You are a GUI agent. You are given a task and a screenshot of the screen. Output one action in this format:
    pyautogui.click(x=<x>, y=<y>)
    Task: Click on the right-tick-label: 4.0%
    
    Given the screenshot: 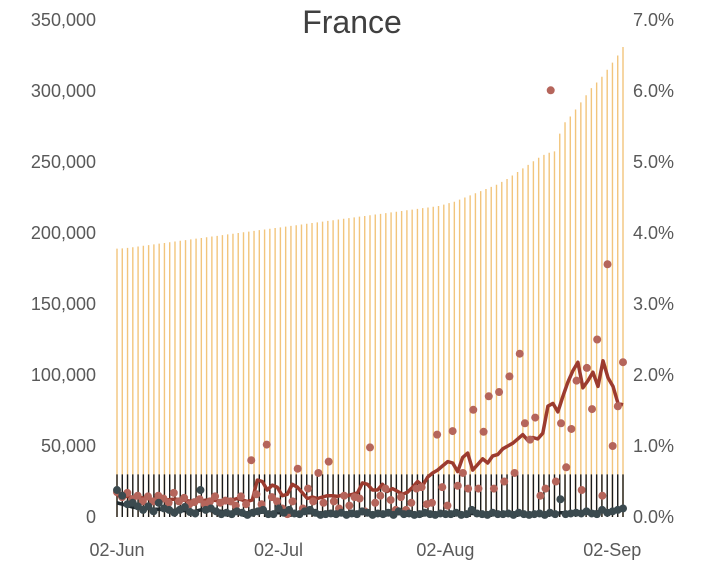 What is the action you would take?
    pyautogui.click(x=653, y=233)
    